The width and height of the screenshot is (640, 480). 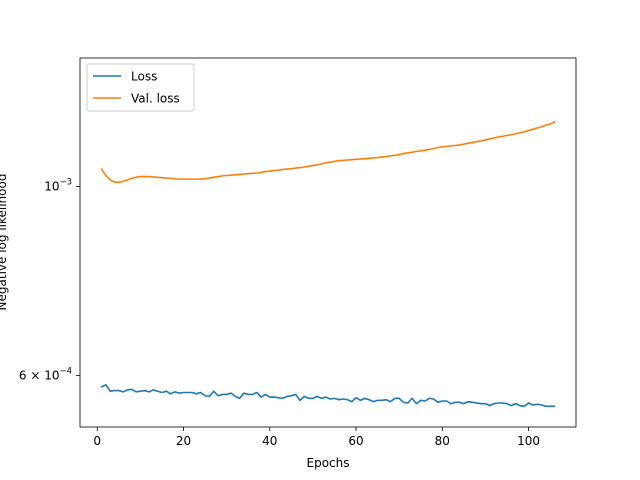 I want to click on x-tick-label: 60, so click(x=355, y=441).